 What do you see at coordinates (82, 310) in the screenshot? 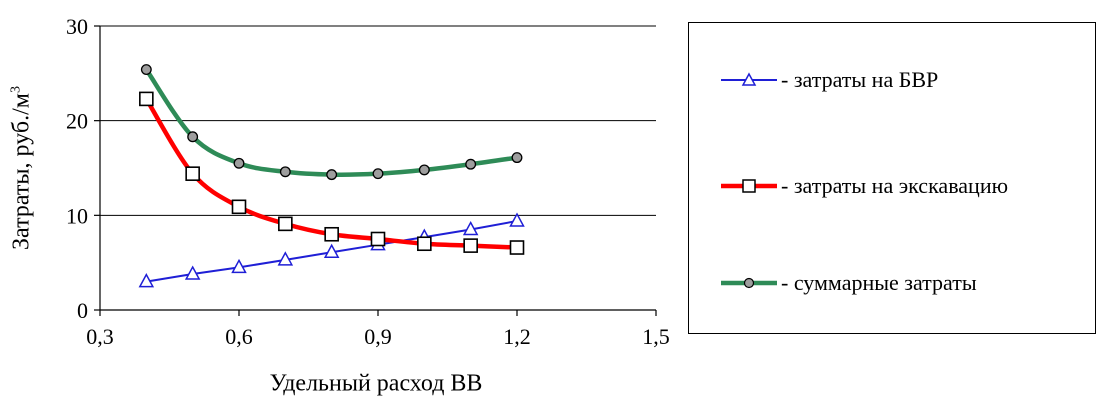
I see `y-tick-label-0: 0` at bounding box center [82, 310].